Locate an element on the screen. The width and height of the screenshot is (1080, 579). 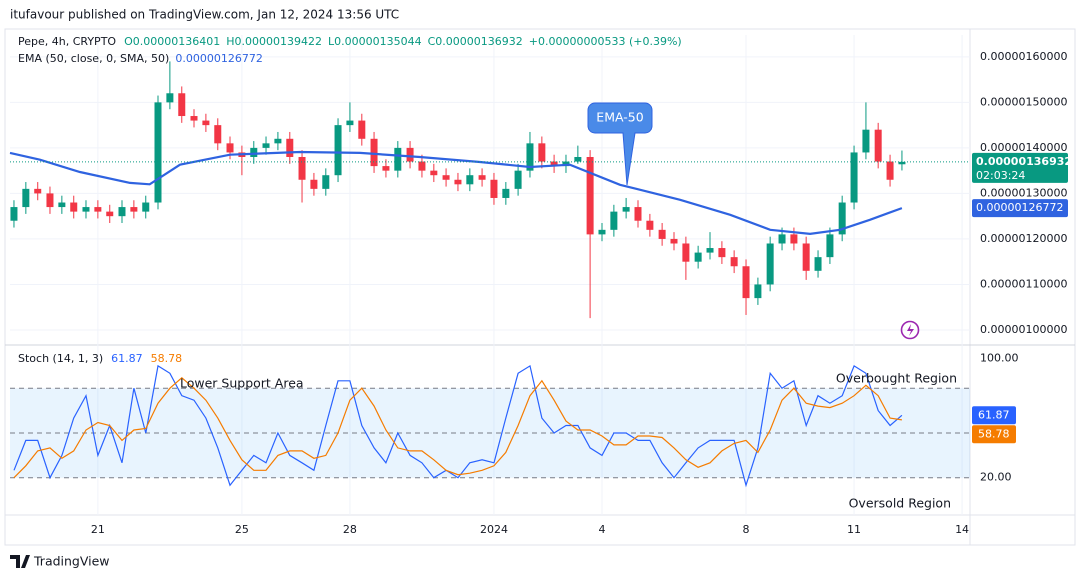
watermark-icon is located at coordinates (910, 330).